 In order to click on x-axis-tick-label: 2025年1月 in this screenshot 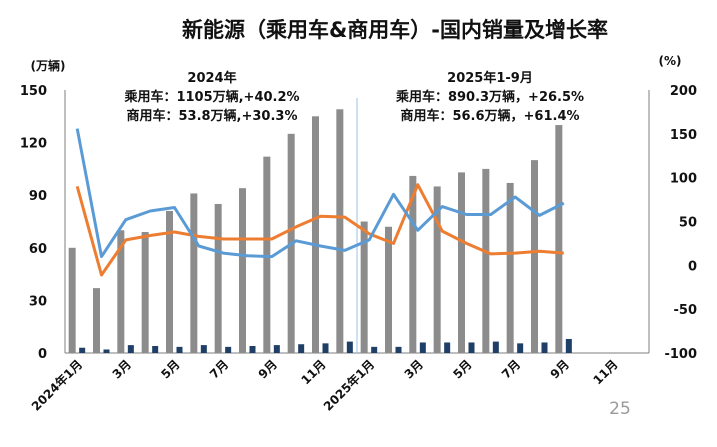, I will do `click(348, 385)`.